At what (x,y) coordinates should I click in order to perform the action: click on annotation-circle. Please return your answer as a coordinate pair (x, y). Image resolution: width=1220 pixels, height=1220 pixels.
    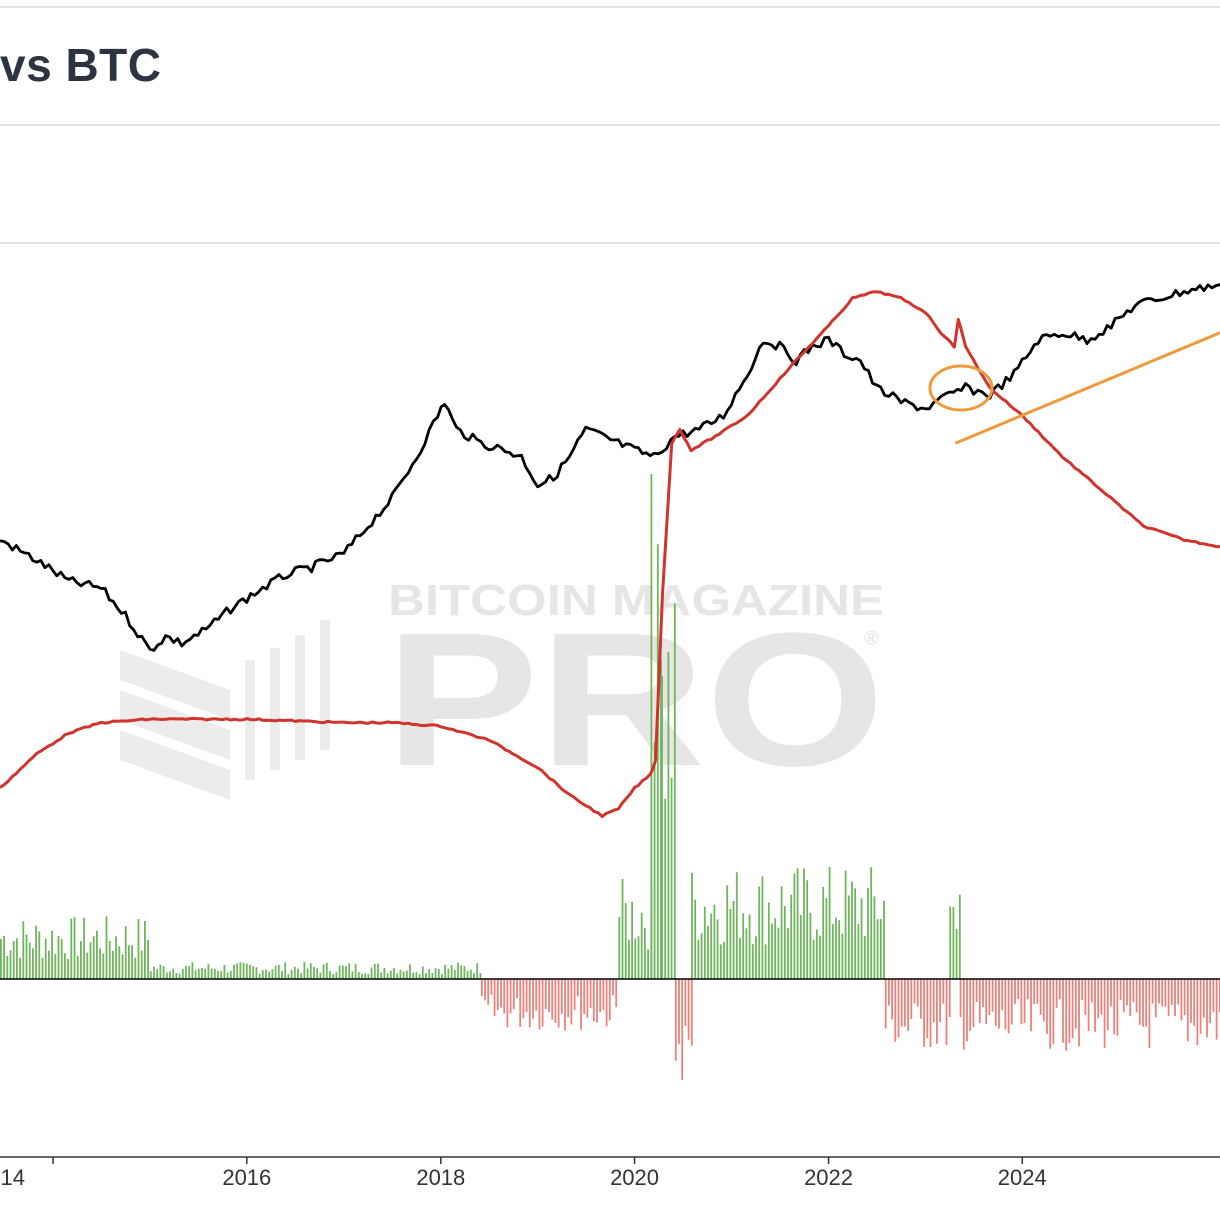
    Looking at the image, I should click on (961, 388).